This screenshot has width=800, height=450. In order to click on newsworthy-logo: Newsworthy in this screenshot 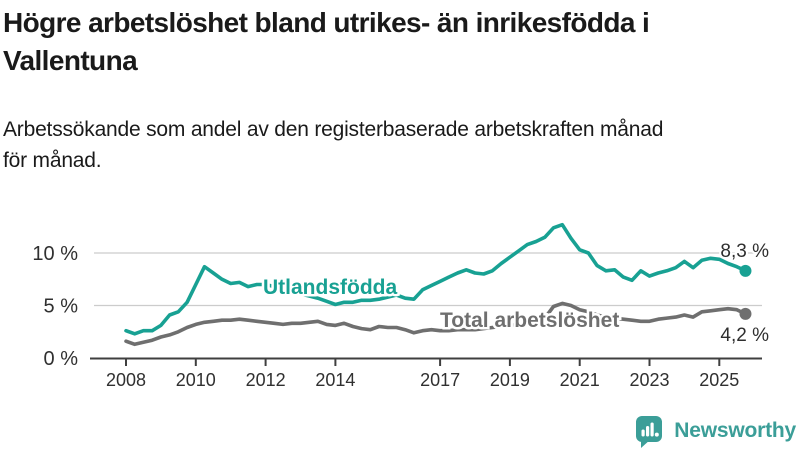, I will do `click(714, 431)`.